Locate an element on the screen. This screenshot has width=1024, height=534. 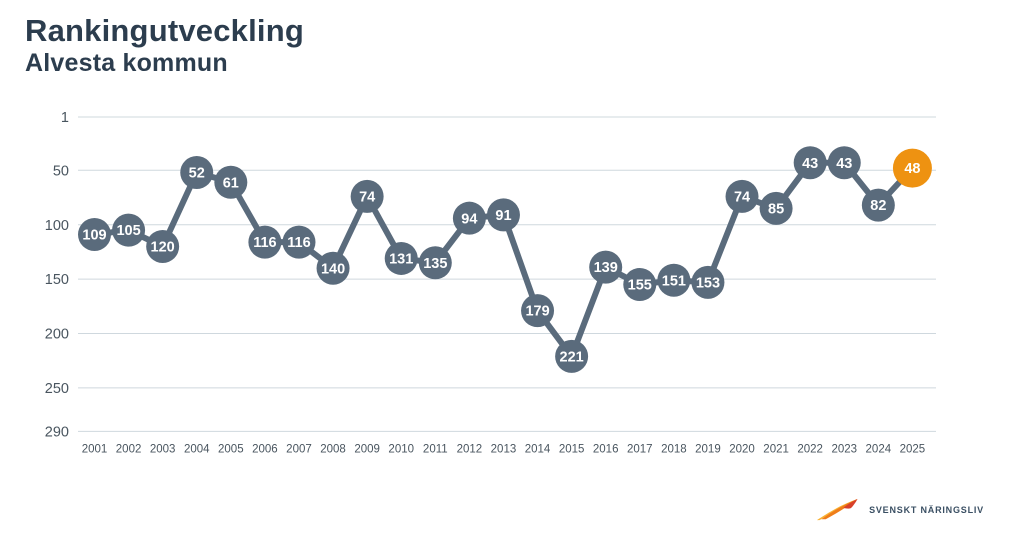
data-point-value: 140 is located at coordinates (333, 269).